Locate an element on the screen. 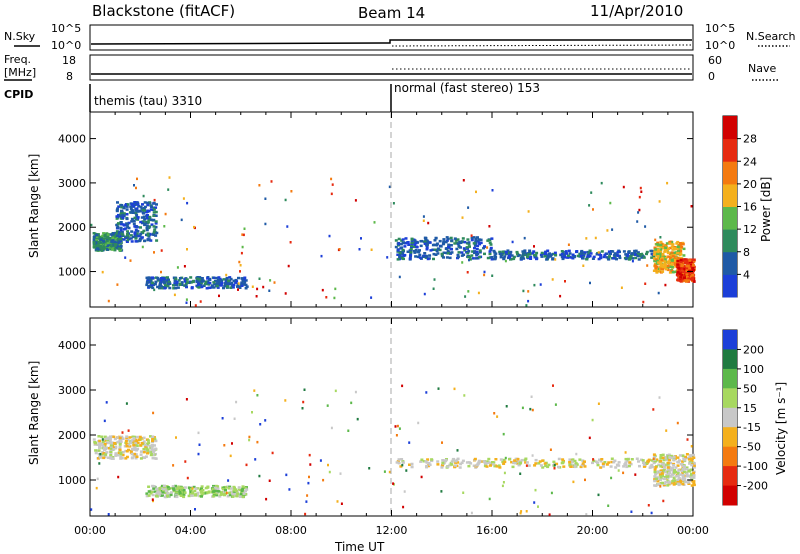 The height and width of the screenshot is (554, 800). velocity-xlabel: Time UT is located at coordinates (359, 547).